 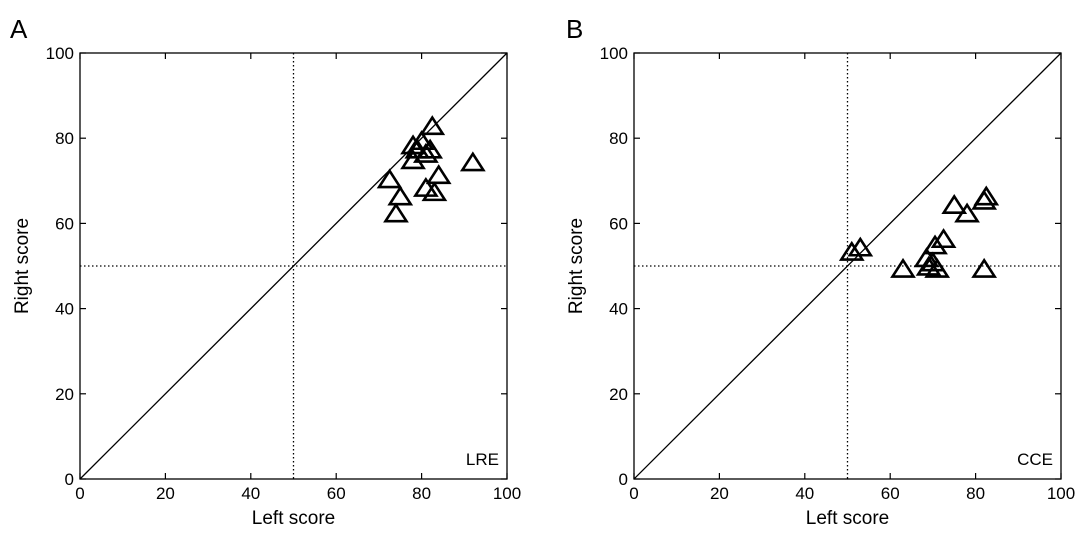 I want to click on panel-label: A, so click(x=19, y=29).